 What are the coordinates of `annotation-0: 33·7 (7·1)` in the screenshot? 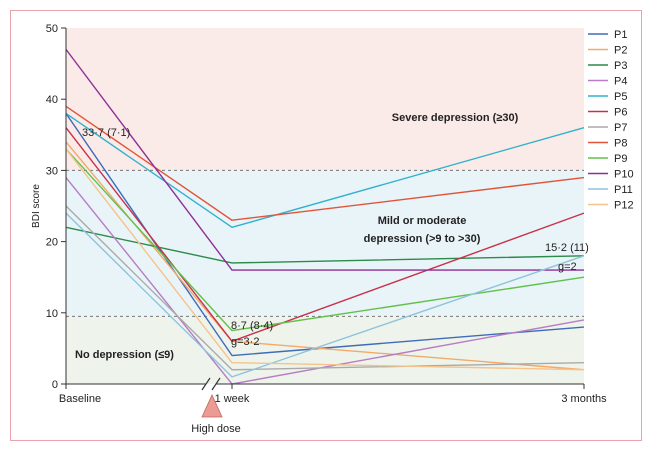 It's located at (106, 133).